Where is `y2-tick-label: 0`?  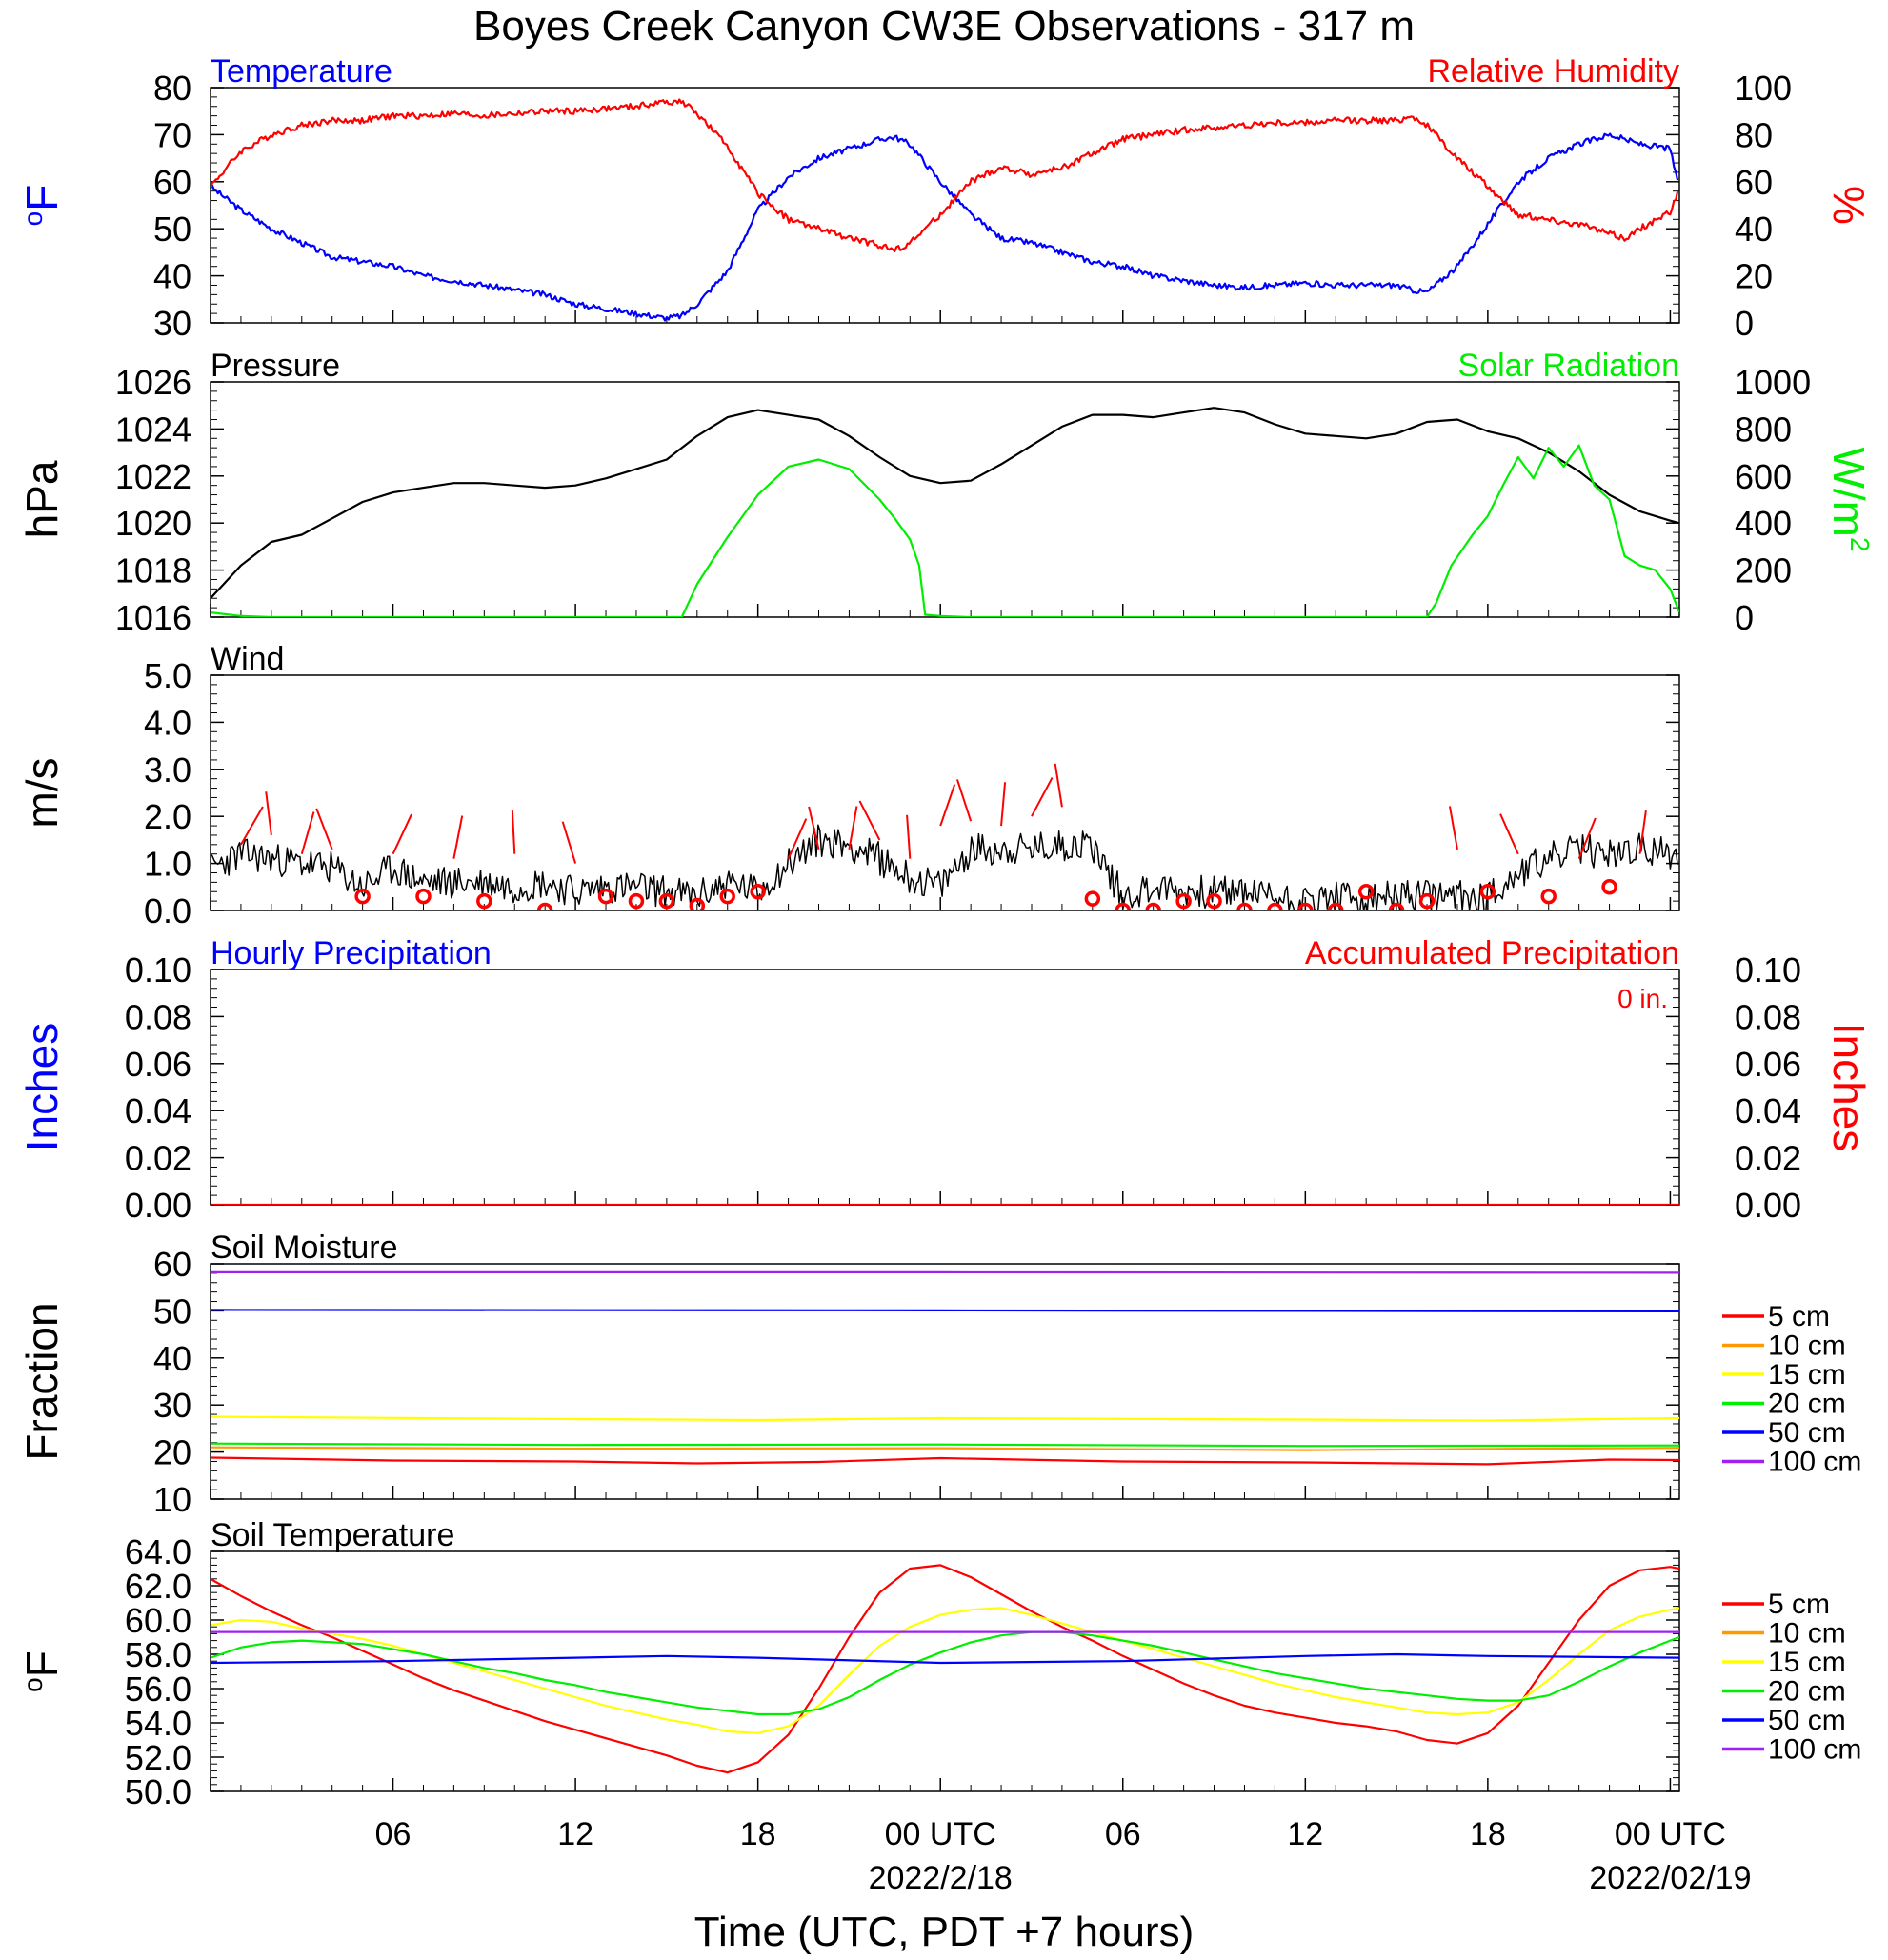 y2-tick-label: 0 is located at coordinates (1744, 323).